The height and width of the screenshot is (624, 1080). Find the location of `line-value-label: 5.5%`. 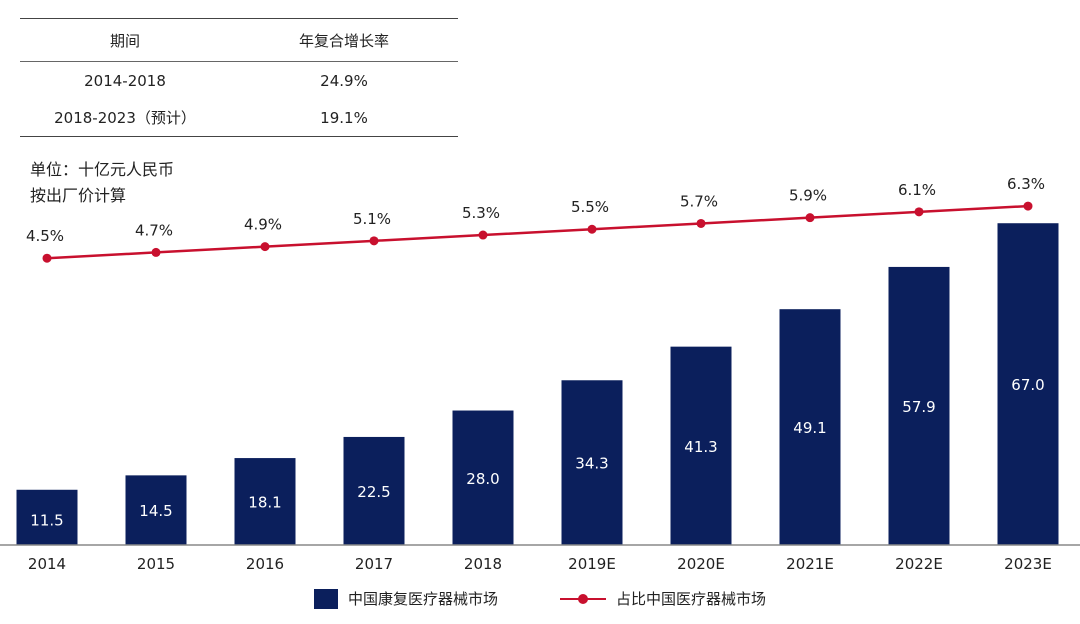

line-value-label: 5.5% is located at coordinates (590, 207).